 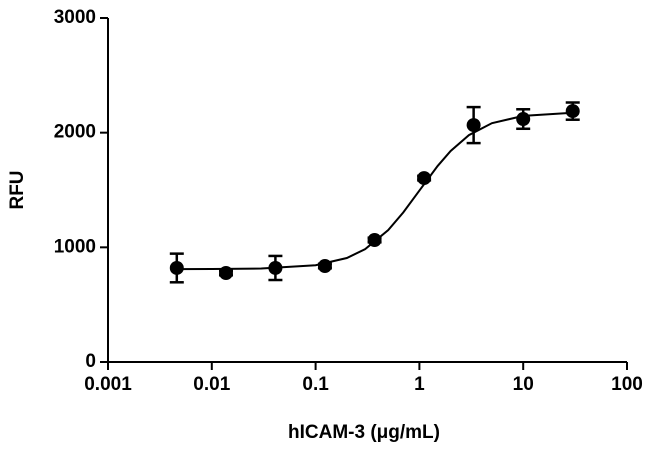 I want to click on y-axis-label: RFU, so click(x=17, y=189).